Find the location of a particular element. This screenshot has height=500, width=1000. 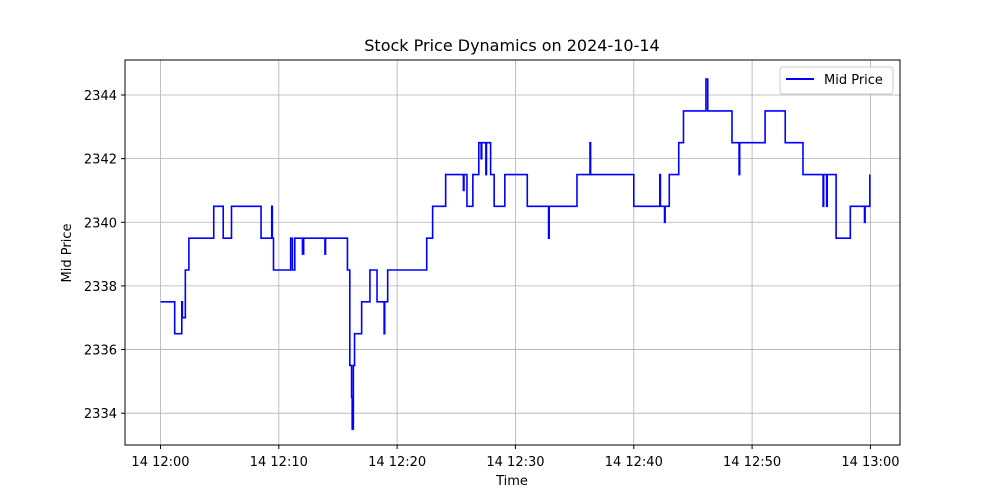

y-tick-label: 2340 is located at coordinates (100, 223).